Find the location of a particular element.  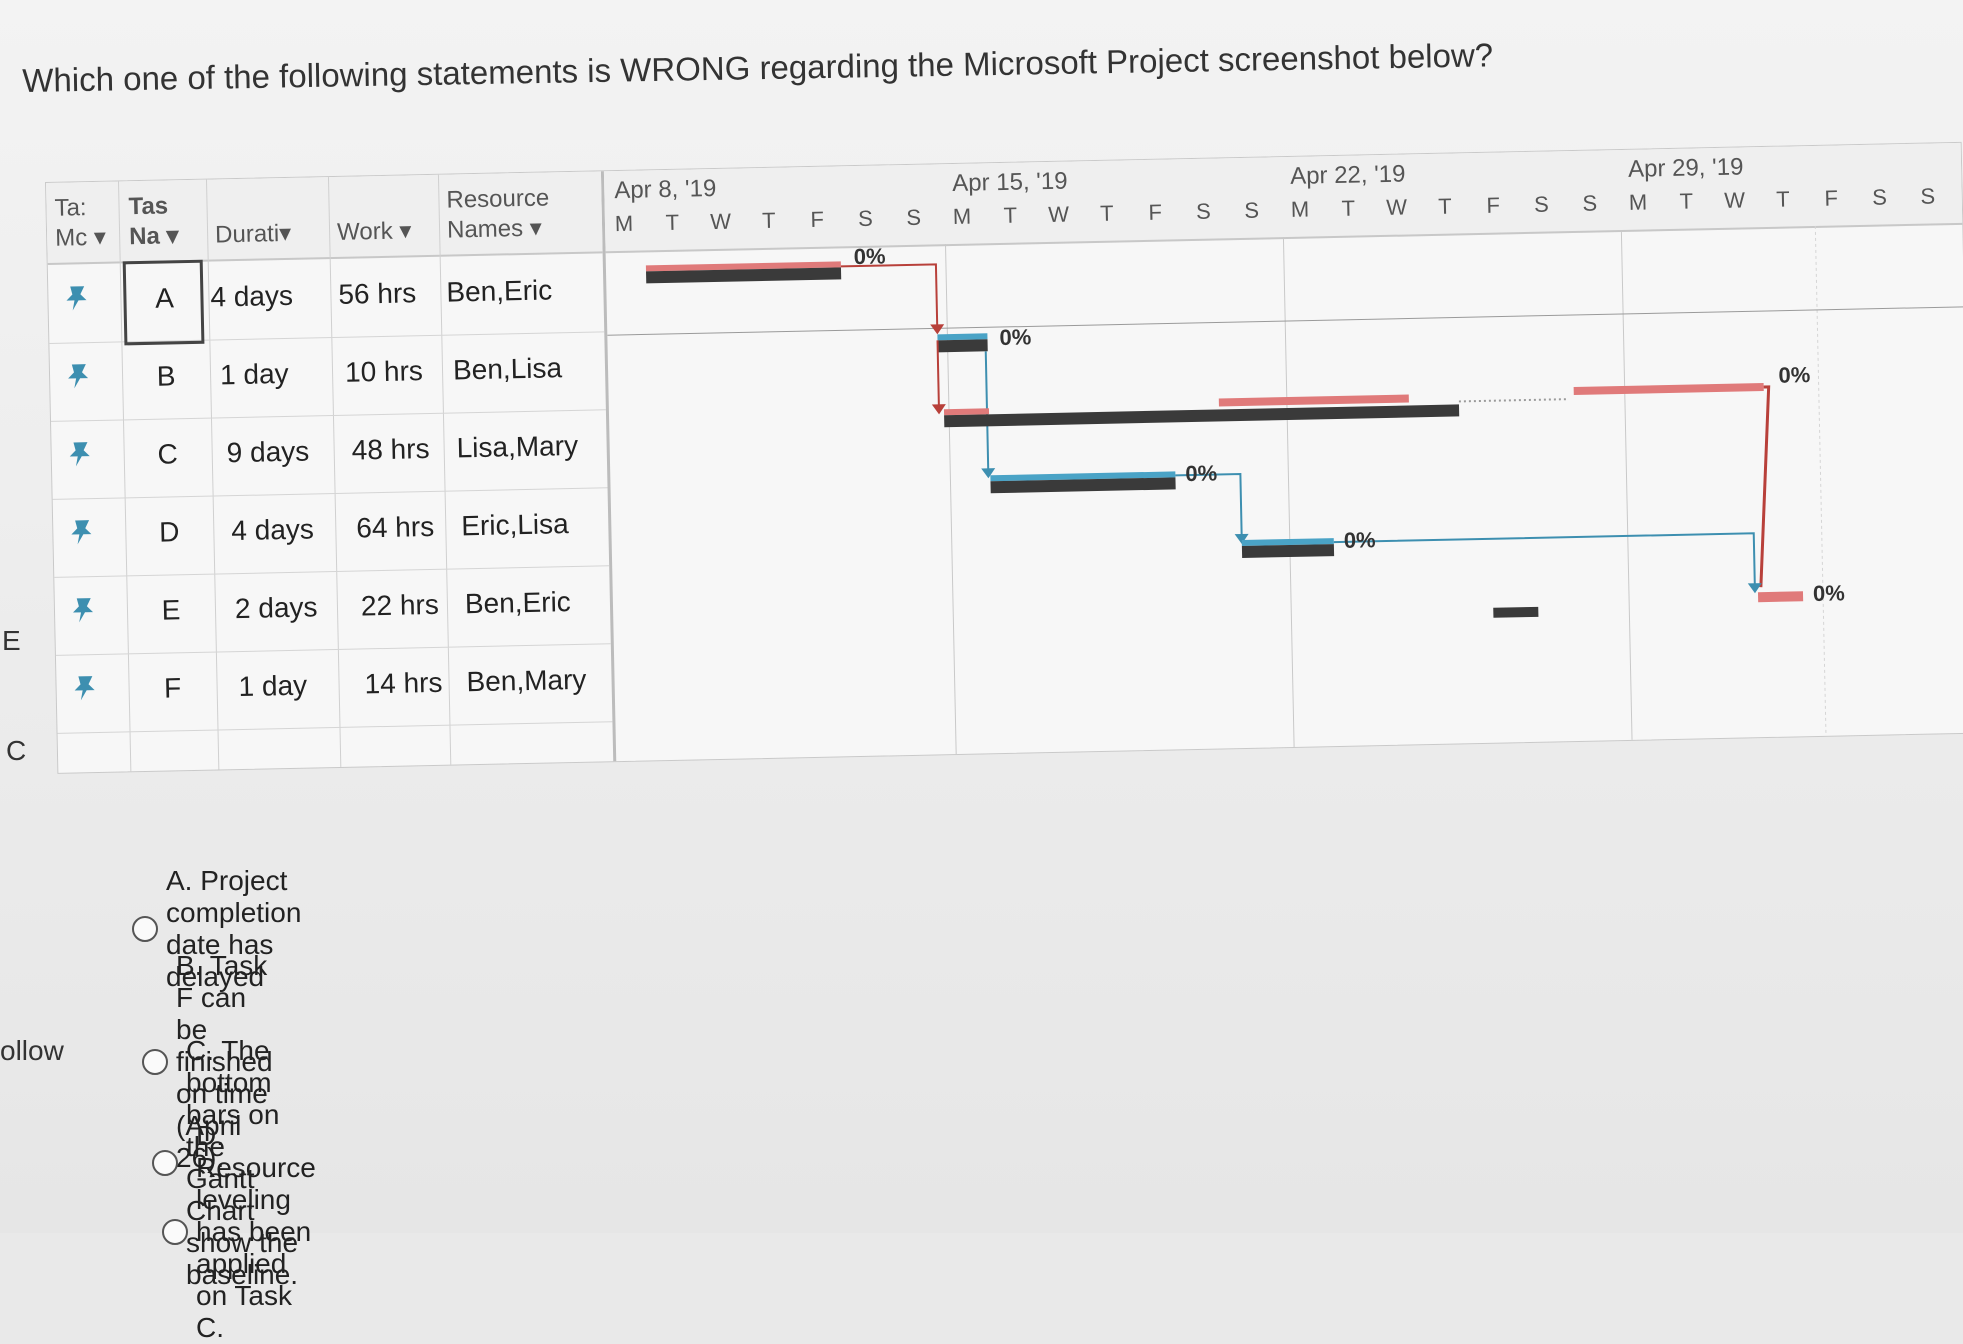

link-d-to-e is located at coordinates (1209, 506).